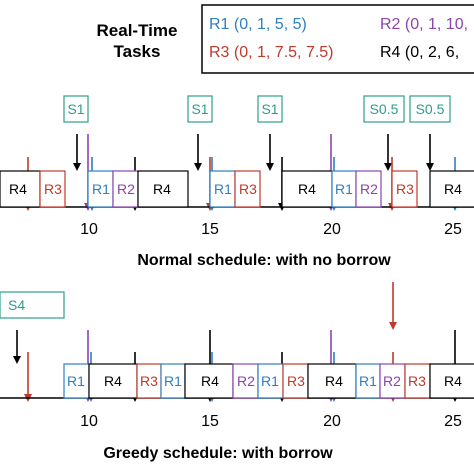  Describe the element at coordinates (32, 305) in the screenshot. I see `greedy-server: S4` at that location.